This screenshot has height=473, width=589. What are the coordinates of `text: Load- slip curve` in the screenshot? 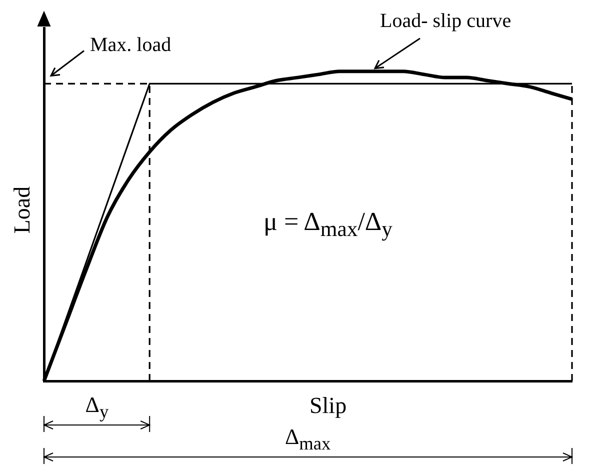 It's located at (446, 21).